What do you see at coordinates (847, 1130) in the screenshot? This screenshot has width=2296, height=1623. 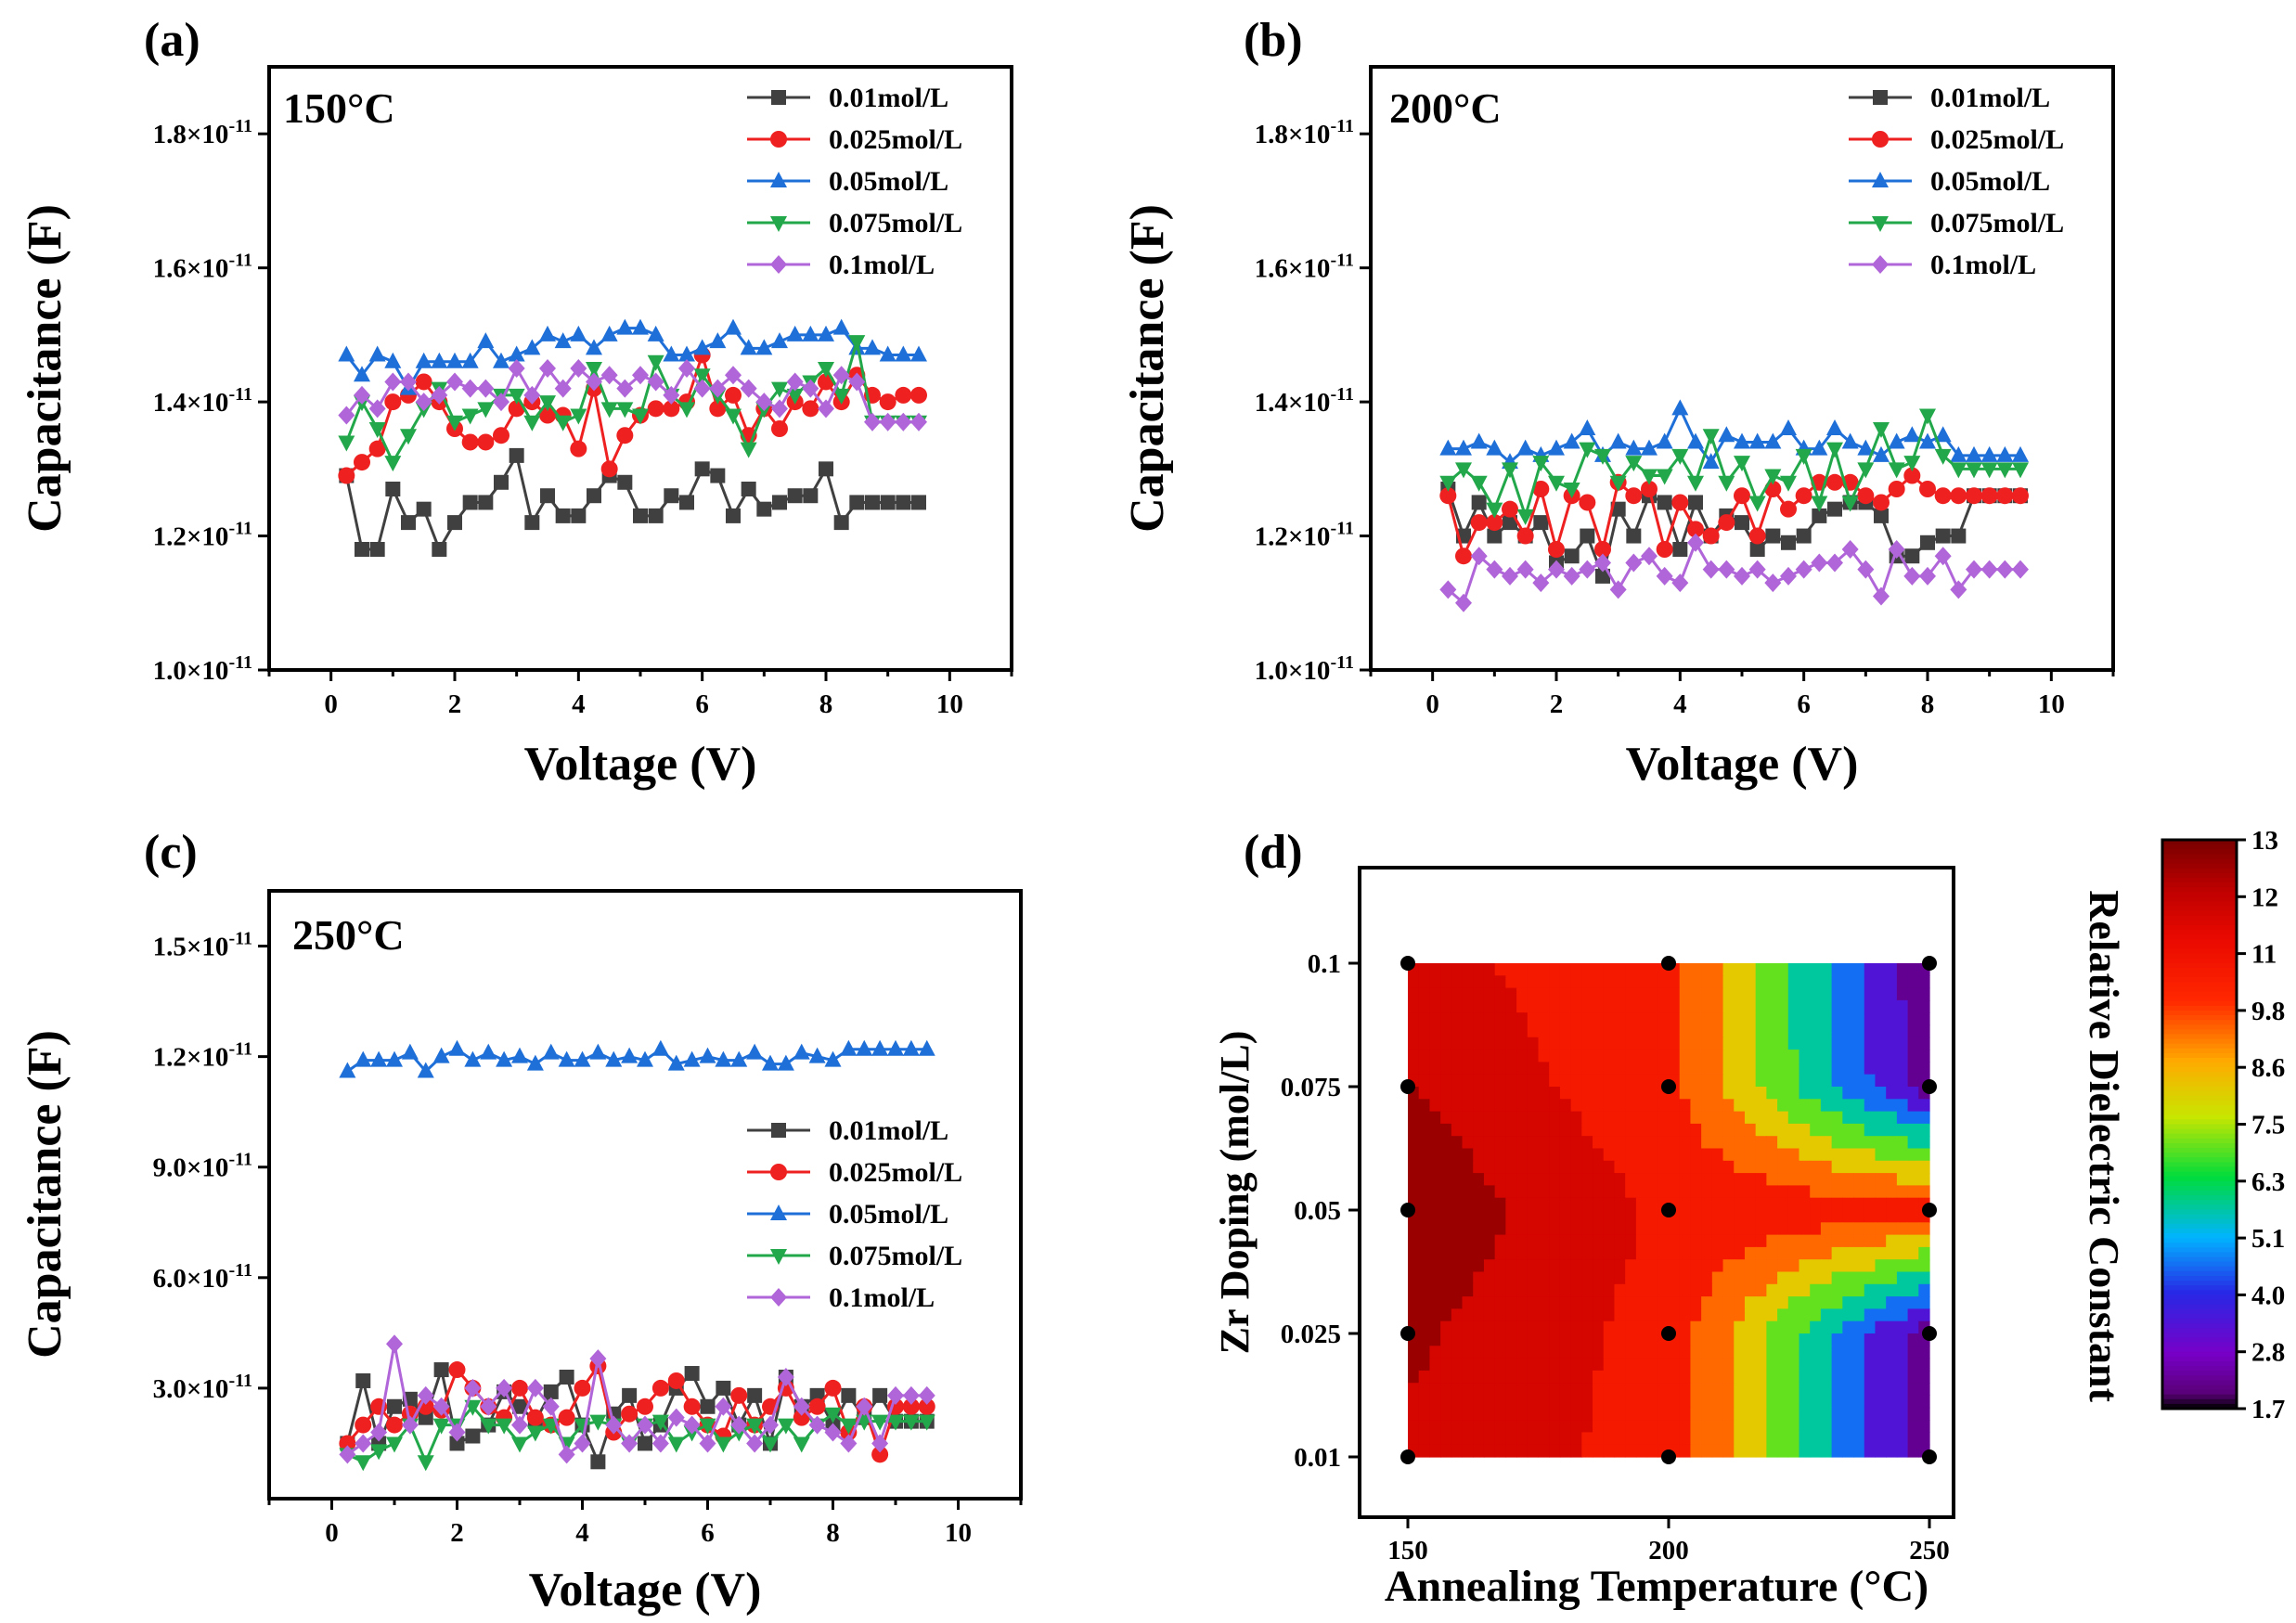 I see `legend-item-c-0: 0.01mol/L` at bounding box center [847, 1130].